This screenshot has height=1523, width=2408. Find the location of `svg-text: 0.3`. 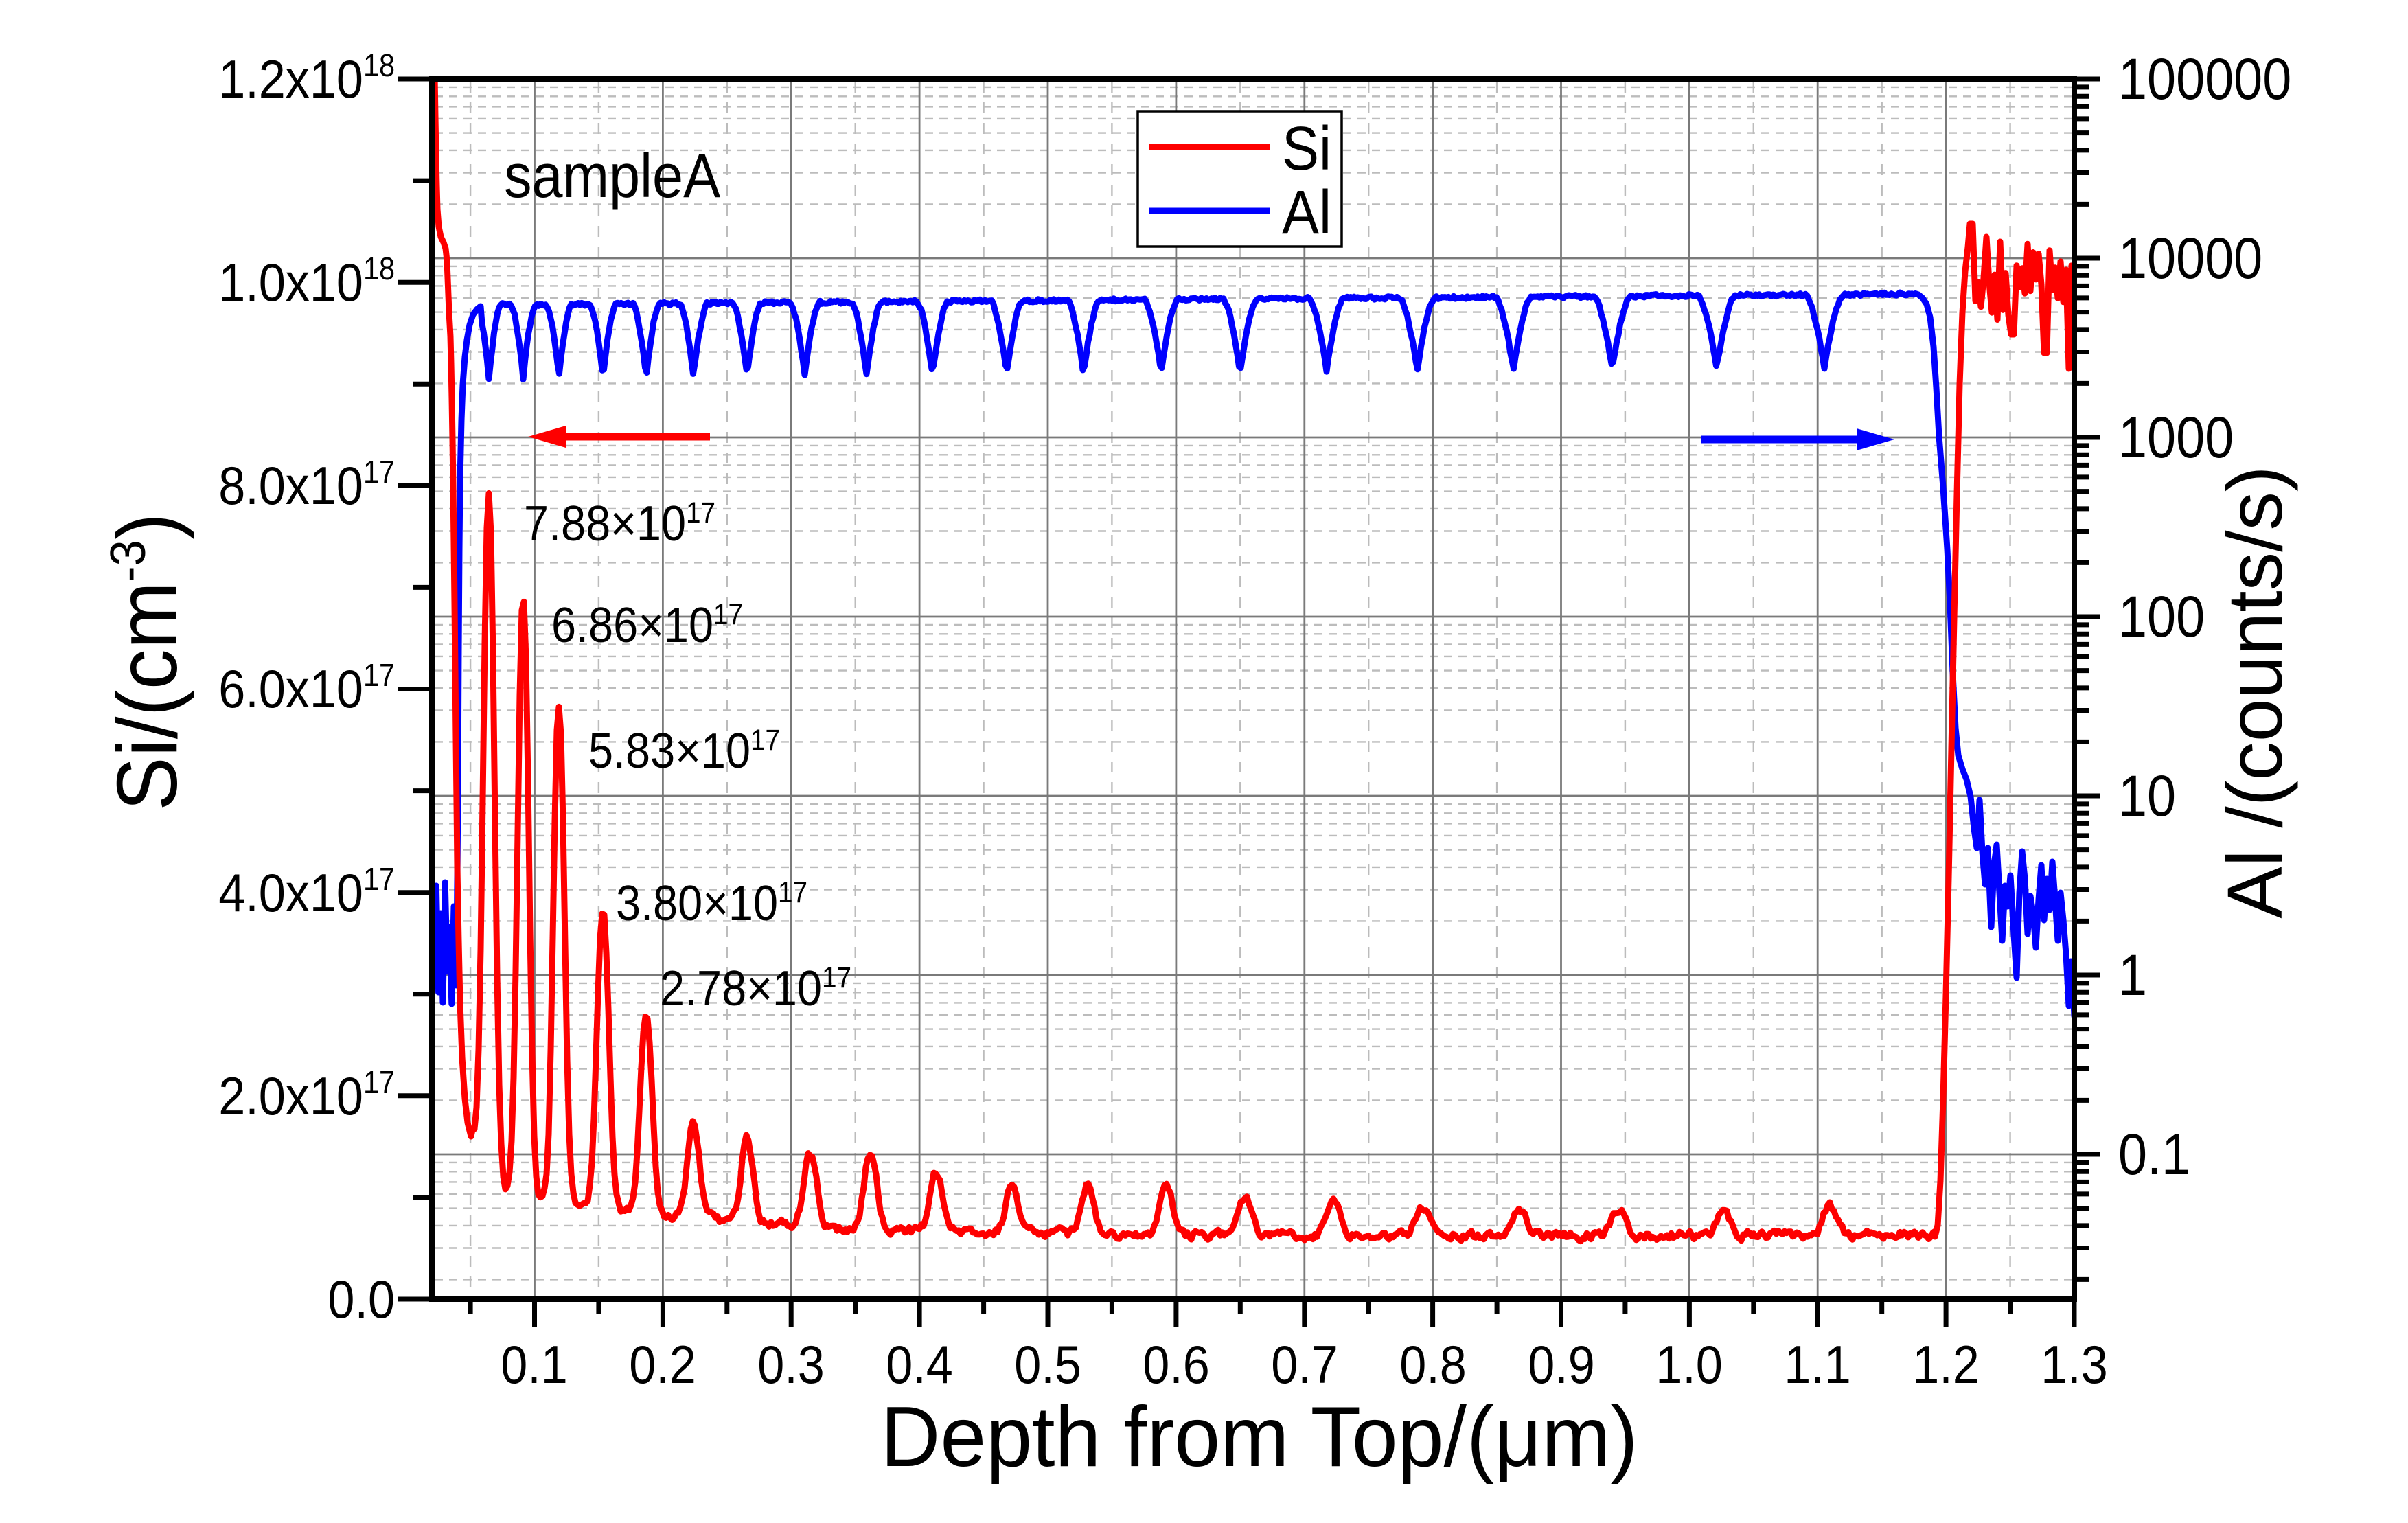

svg-text: 0.3 is located at coordinates (791, 1365).